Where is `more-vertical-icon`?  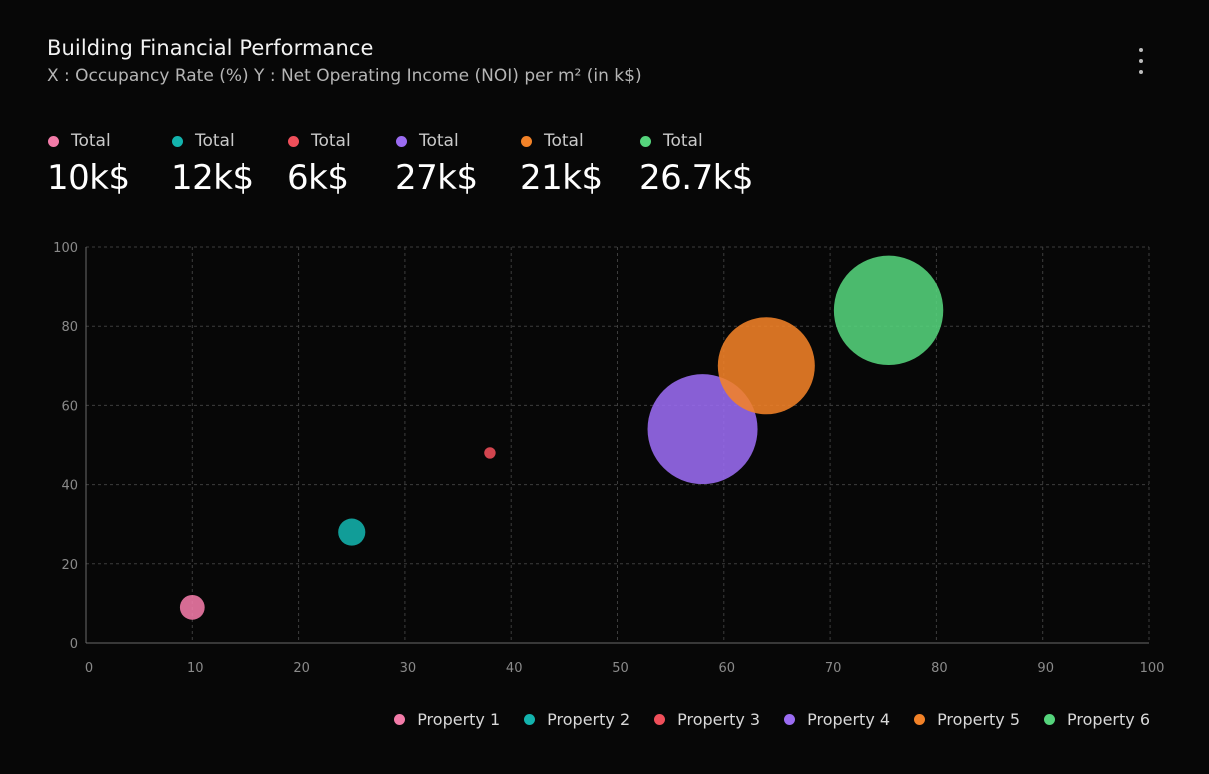 more-vertical-icon is located at coordinates (1141, 61).